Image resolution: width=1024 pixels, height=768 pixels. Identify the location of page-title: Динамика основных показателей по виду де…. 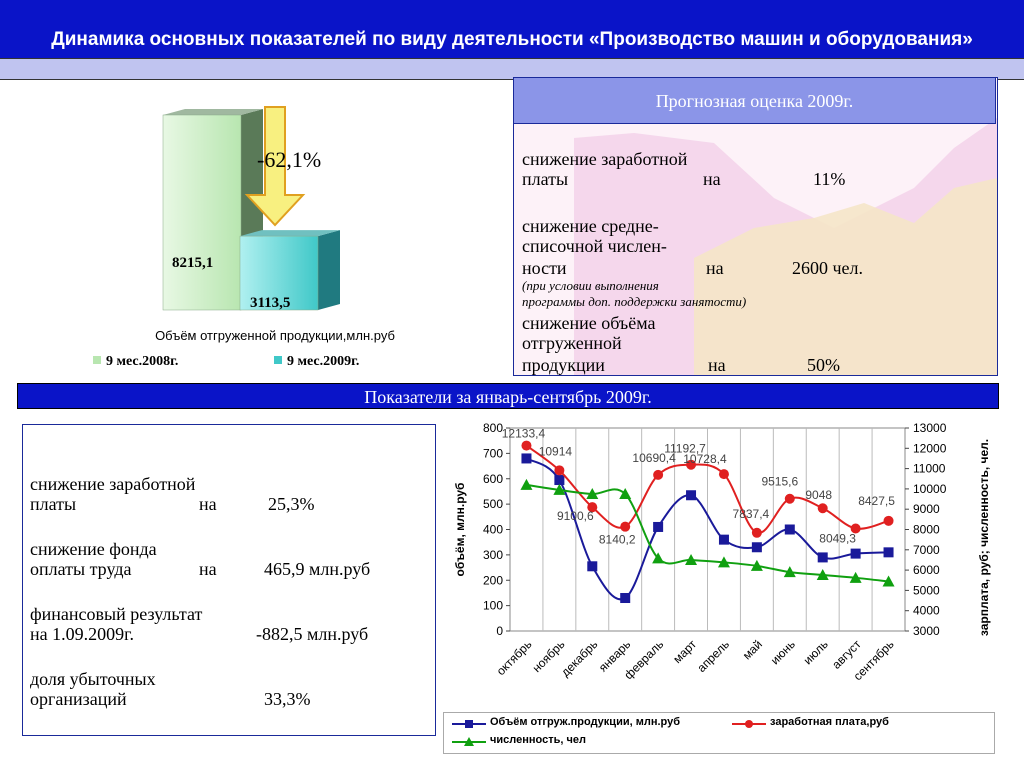
(512, 39).